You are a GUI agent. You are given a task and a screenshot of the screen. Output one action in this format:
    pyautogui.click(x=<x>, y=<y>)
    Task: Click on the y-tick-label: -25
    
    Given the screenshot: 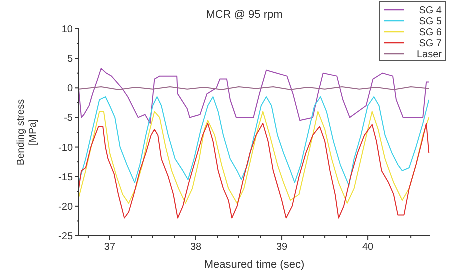 What is the action you would take?
    pyautogui.click(x=66, y=237)
    